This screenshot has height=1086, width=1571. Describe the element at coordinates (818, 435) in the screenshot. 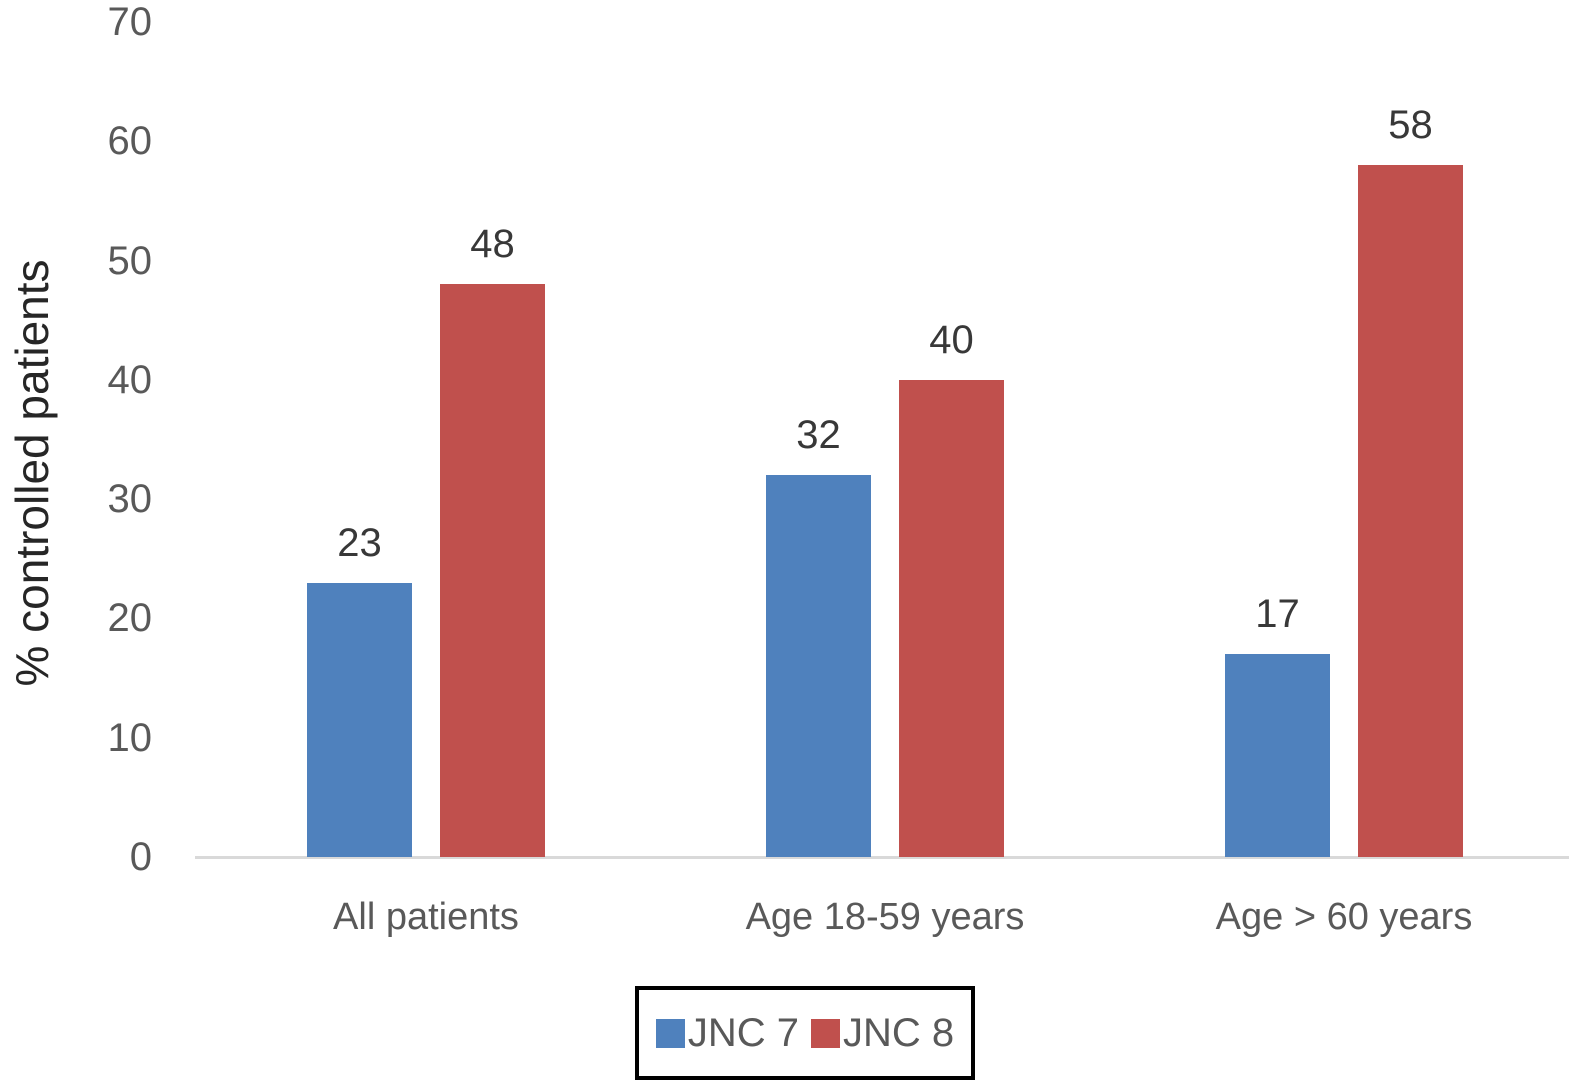

I see `bar-value-label: 32` at that location.